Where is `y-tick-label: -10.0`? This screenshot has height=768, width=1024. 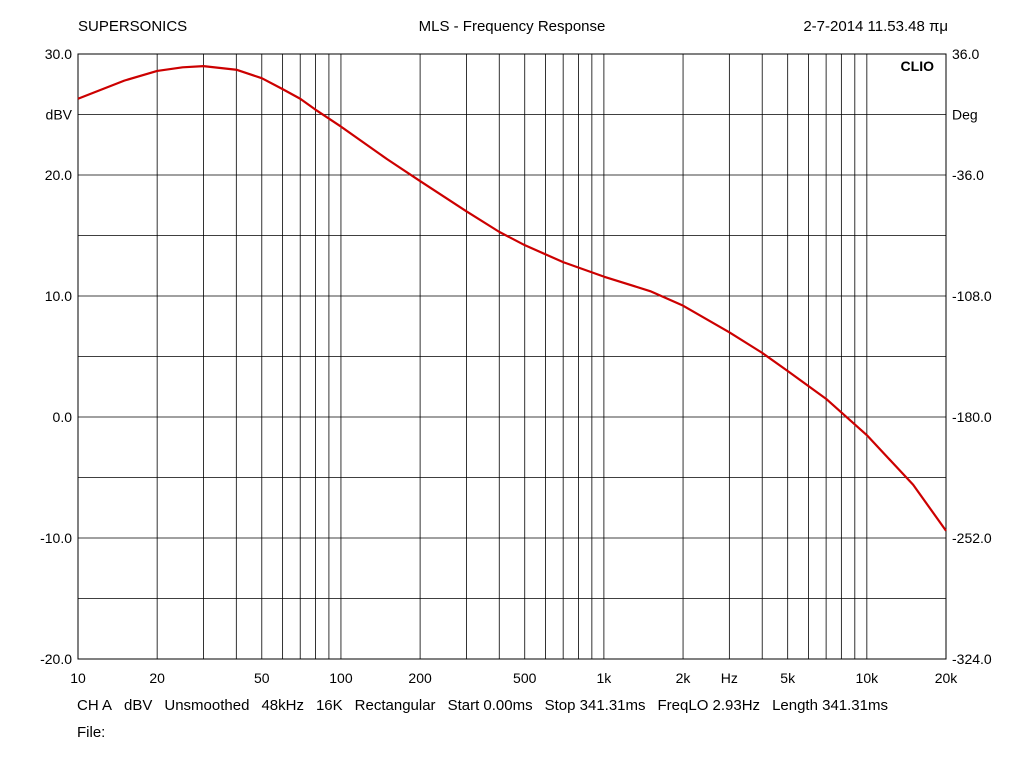
y-tick-label: -10.0 is located at coordinates (56, 538).